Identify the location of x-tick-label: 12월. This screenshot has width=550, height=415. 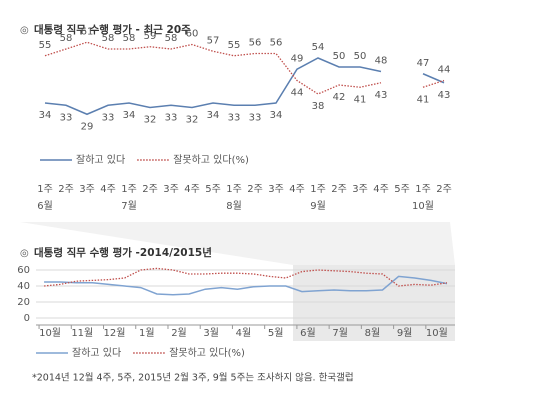
(115, 333).